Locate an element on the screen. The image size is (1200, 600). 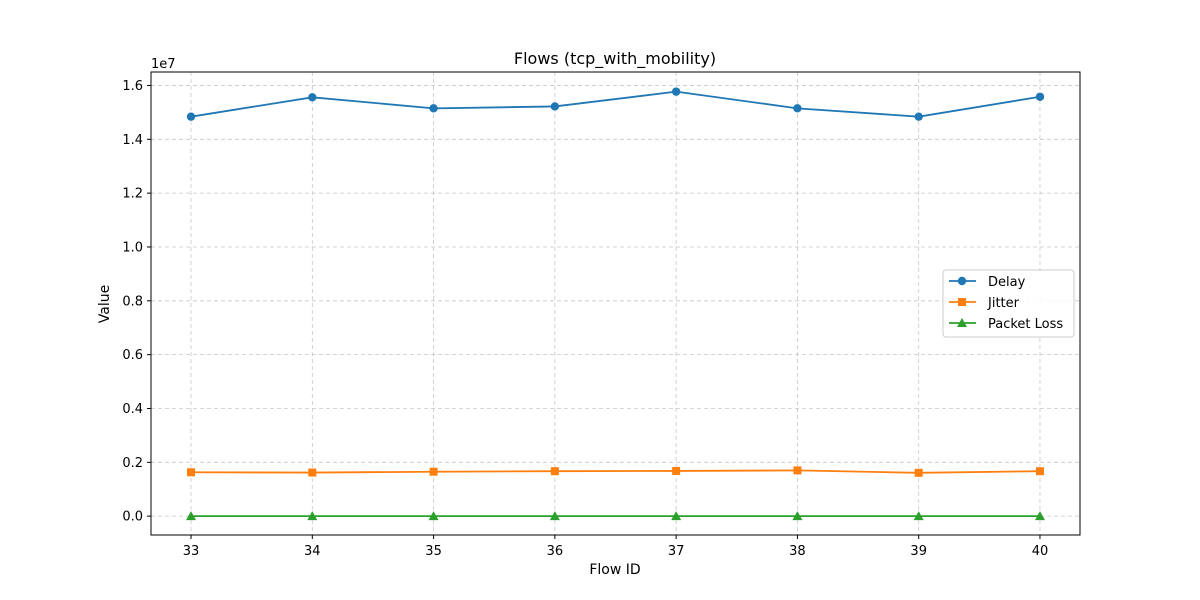
legend-marker-packet-loss is located at coordinates (962, 322).